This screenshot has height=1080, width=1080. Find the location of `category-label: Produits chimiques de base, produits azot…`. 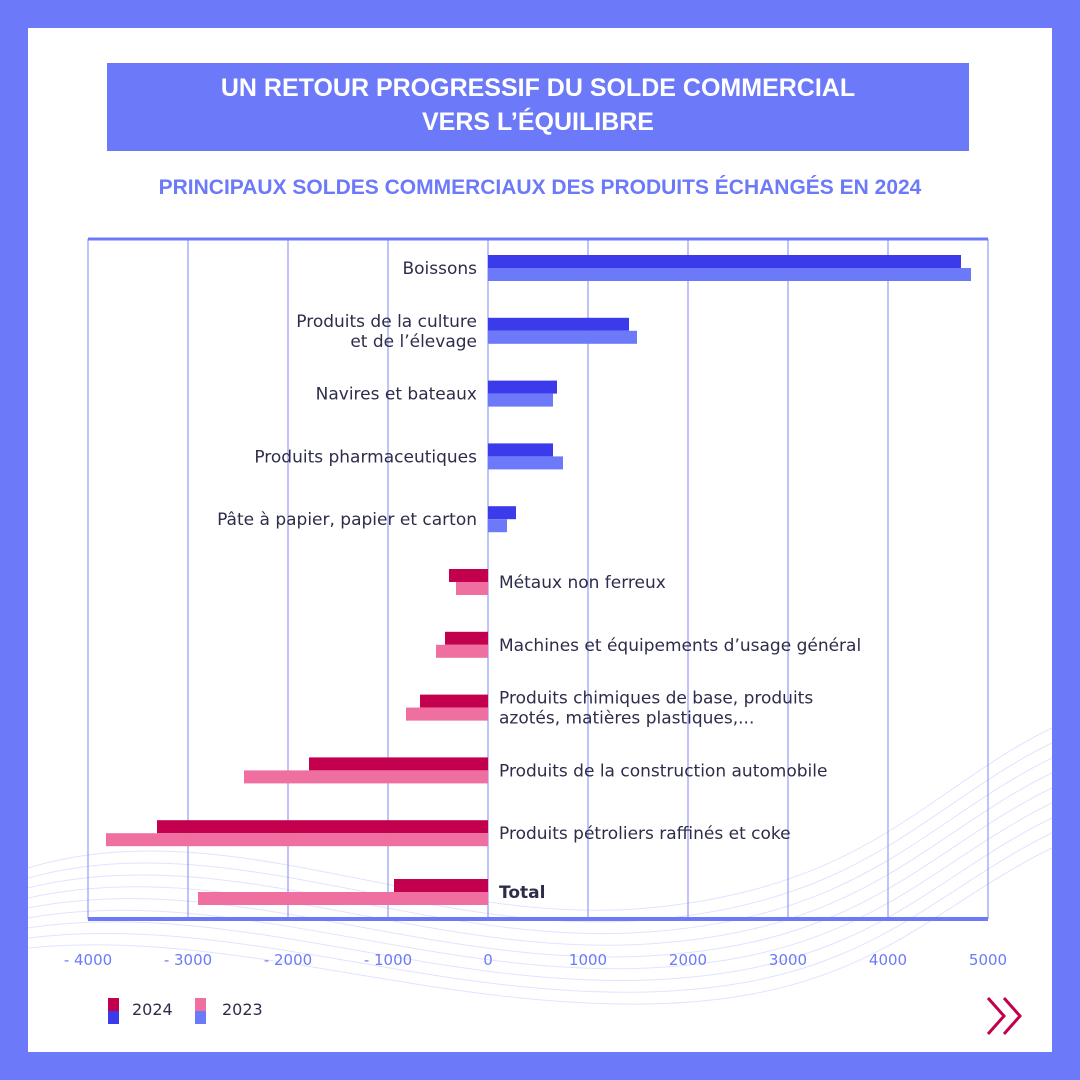

category-label: Produits chimiques de base, produits azot… is located at coordinates (656, 709).